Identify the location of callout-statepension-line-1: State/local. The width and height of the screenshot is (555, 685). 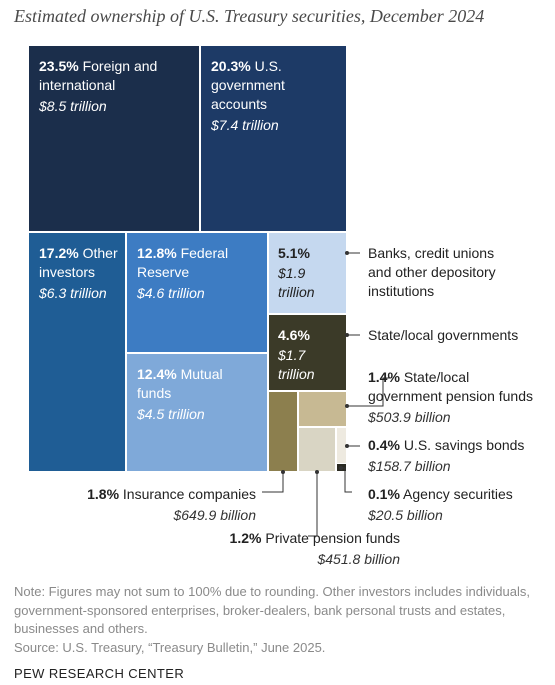
(436, 377).